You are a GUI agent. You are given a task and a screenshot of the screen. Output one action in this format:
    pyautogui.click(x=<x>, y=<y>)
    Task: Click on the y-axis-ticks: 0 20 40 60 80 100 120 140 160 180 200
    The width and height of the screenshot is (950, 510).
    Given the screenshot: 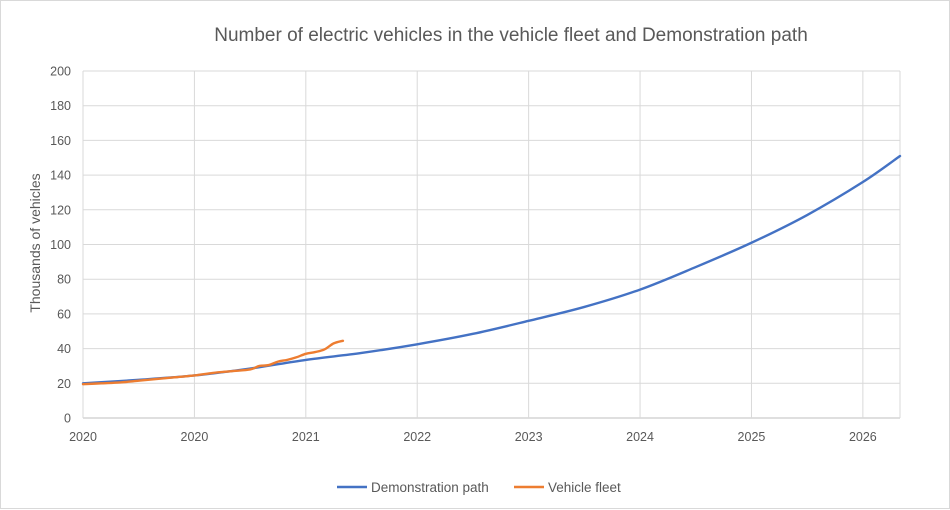 What is the action you would take?
    pyautogui.click(x=60, y=245)
    